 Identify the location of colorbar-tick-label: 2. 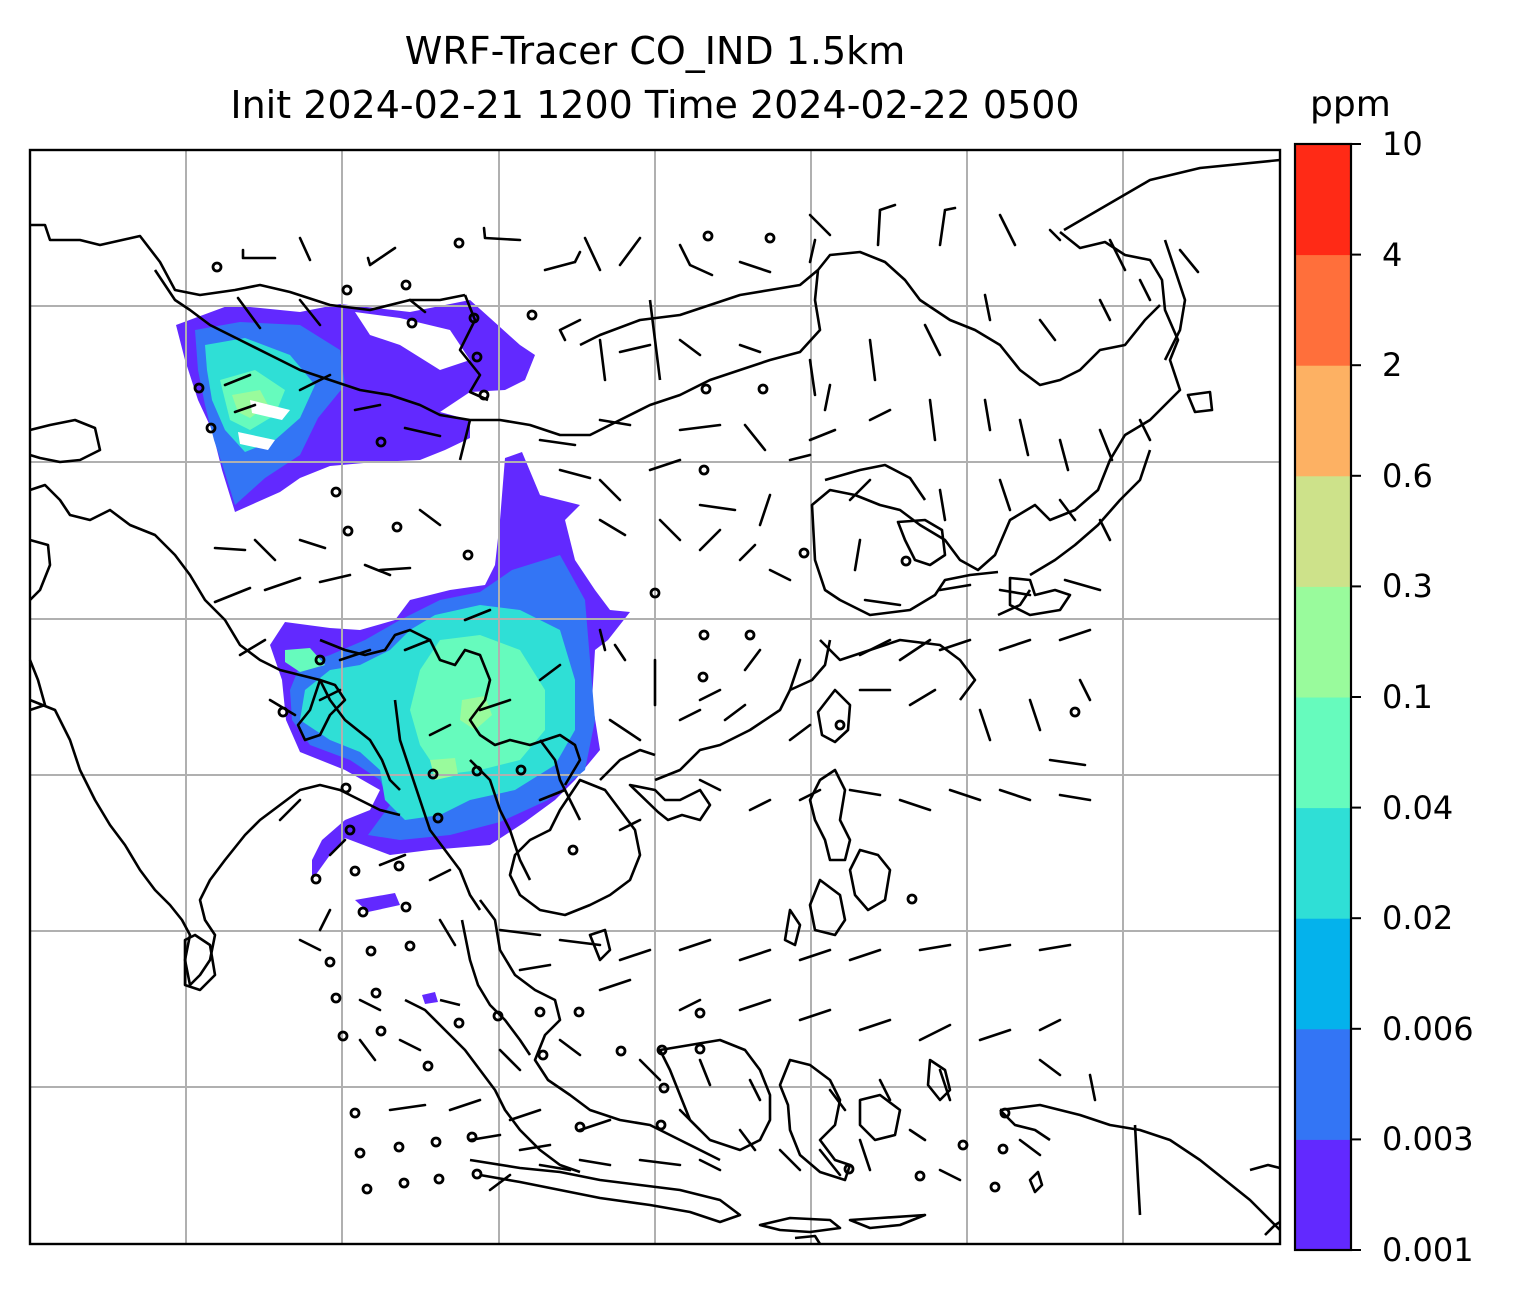
(1392, 365).